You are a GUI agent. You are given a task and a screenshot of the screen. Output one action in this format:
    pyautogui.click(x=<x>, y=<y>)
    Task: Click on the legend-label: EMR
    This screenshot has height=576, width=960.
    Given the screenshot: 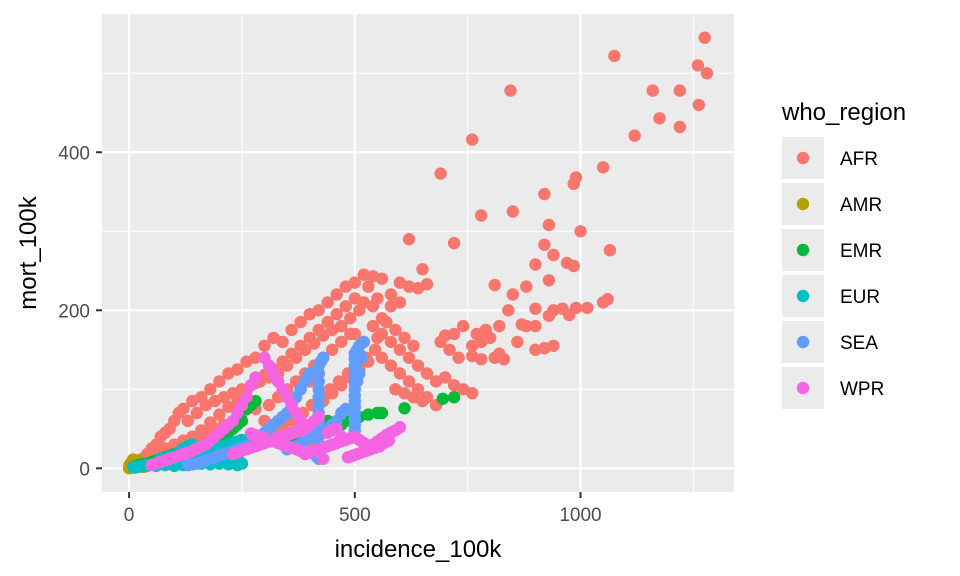 What is the action you would take?
    pyautogui.click(x=861, y=251)
    